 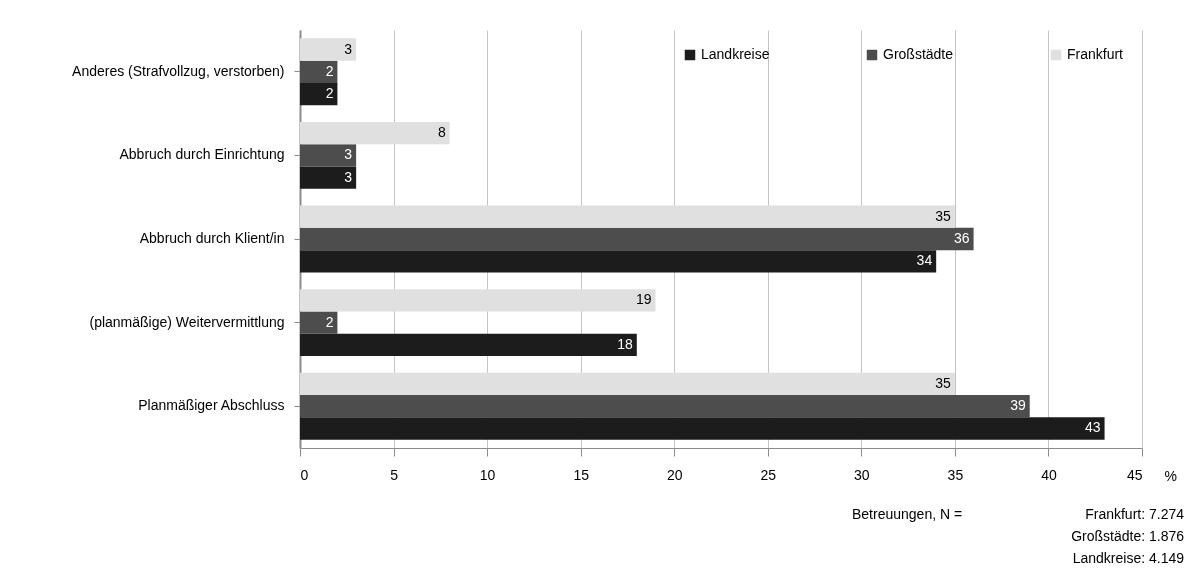 What do you see at coordinates (924, 260) in the screenshot?
I see `data-label: 34` at bounding box center [924, 260].